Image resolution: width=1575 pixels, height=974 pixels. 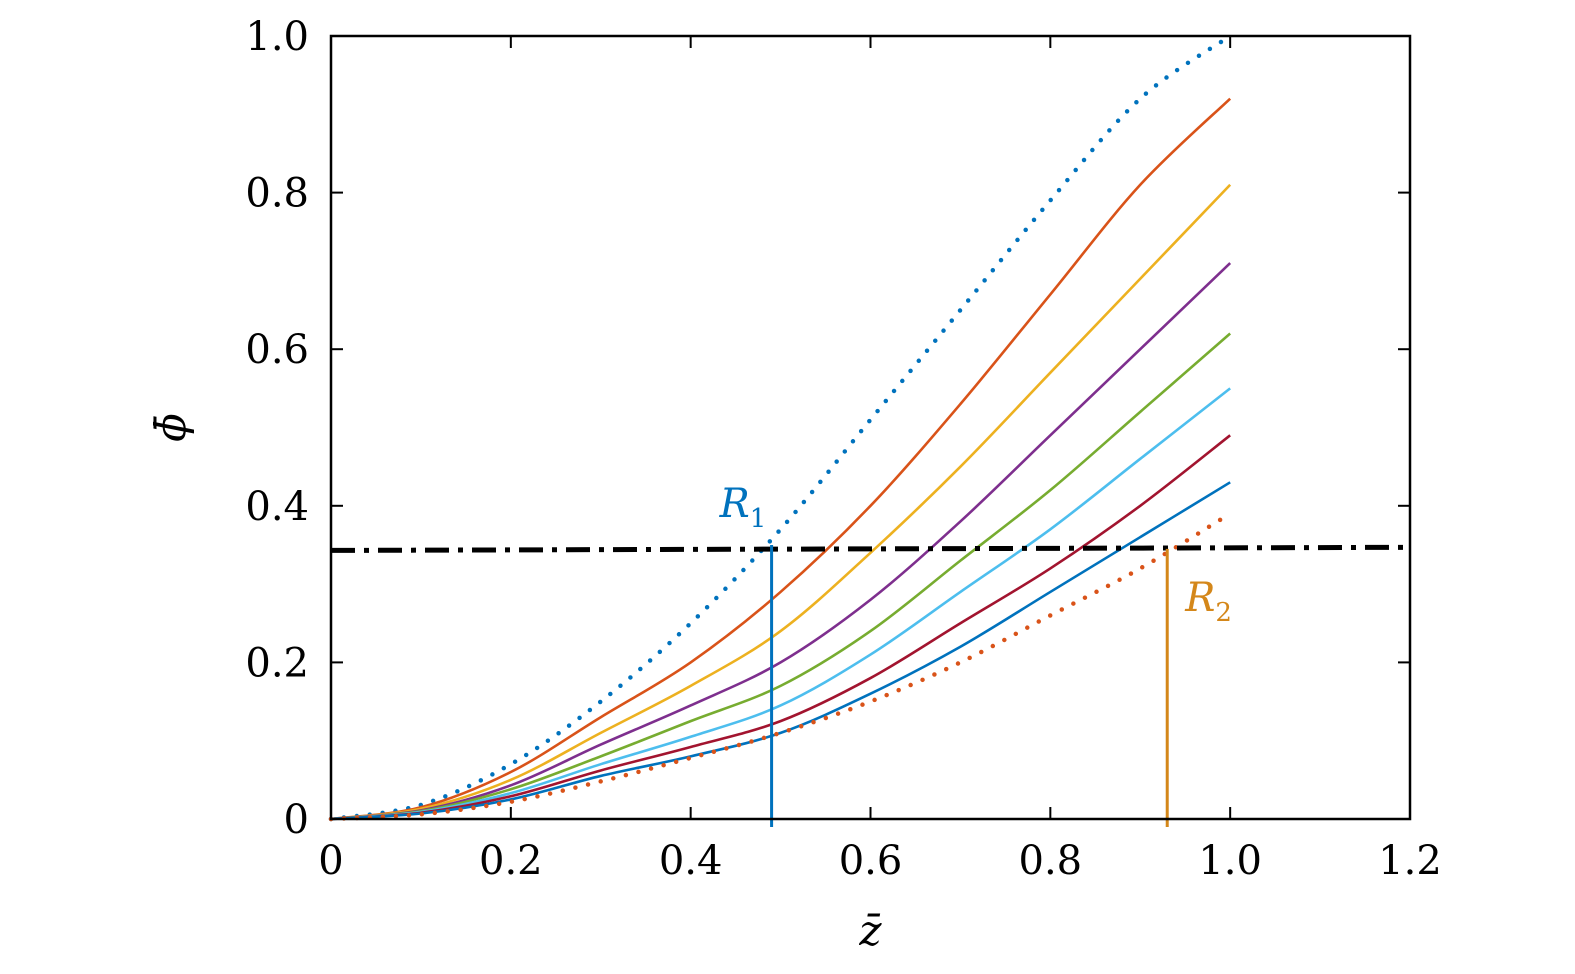 I want to click on x-tick-label: 0.4, so click(x=691, y=861).